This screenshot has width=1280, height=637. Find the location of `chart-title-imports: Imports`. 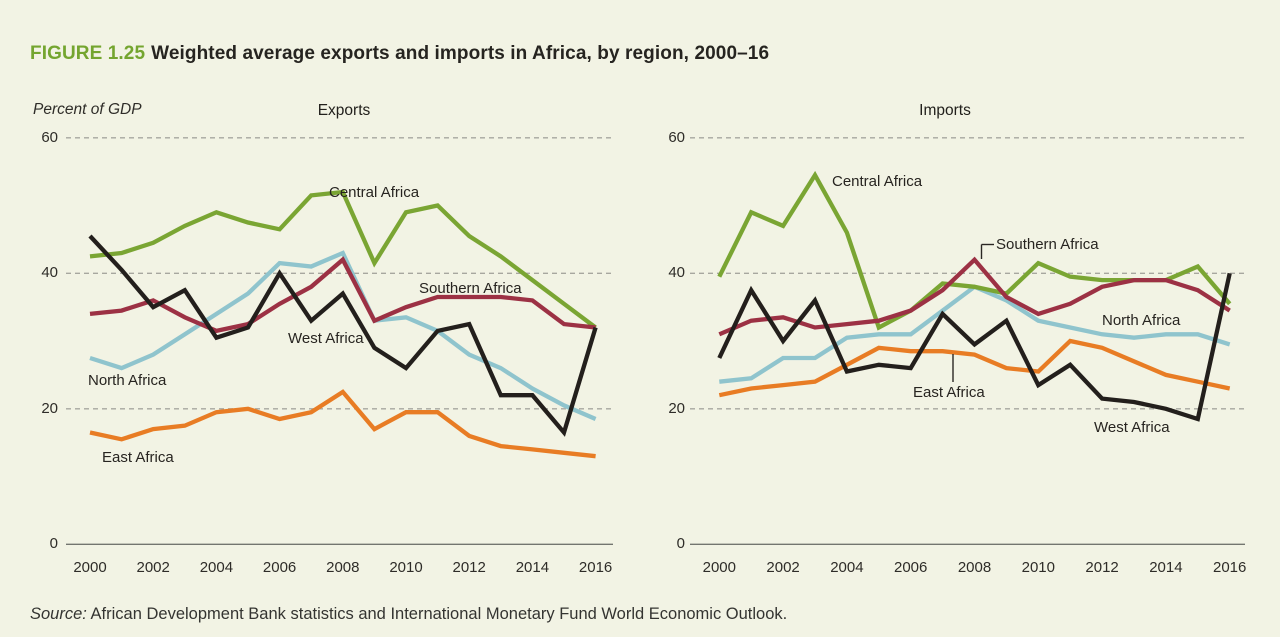

chart-title-imports: Imports is located at coordinates (945, 110).